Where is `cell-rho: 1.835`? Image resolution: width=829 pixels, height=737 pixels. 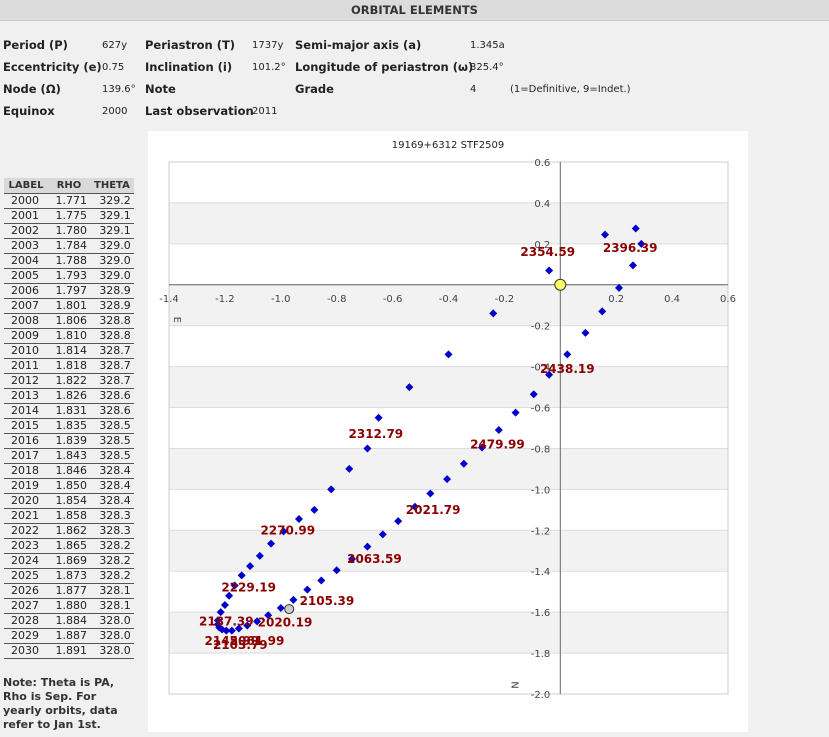
cell-rho: 1.835 is located at coordinates (69, 426).